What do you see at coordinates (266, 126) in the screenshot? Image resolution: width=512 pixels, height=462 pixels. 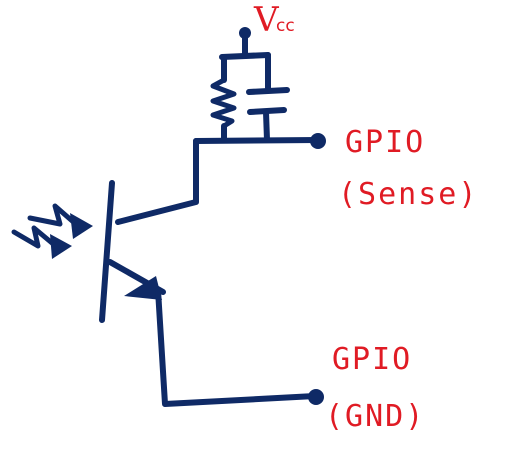 I see `capacitor-lead-bottom` at bounding box center [266, 126].